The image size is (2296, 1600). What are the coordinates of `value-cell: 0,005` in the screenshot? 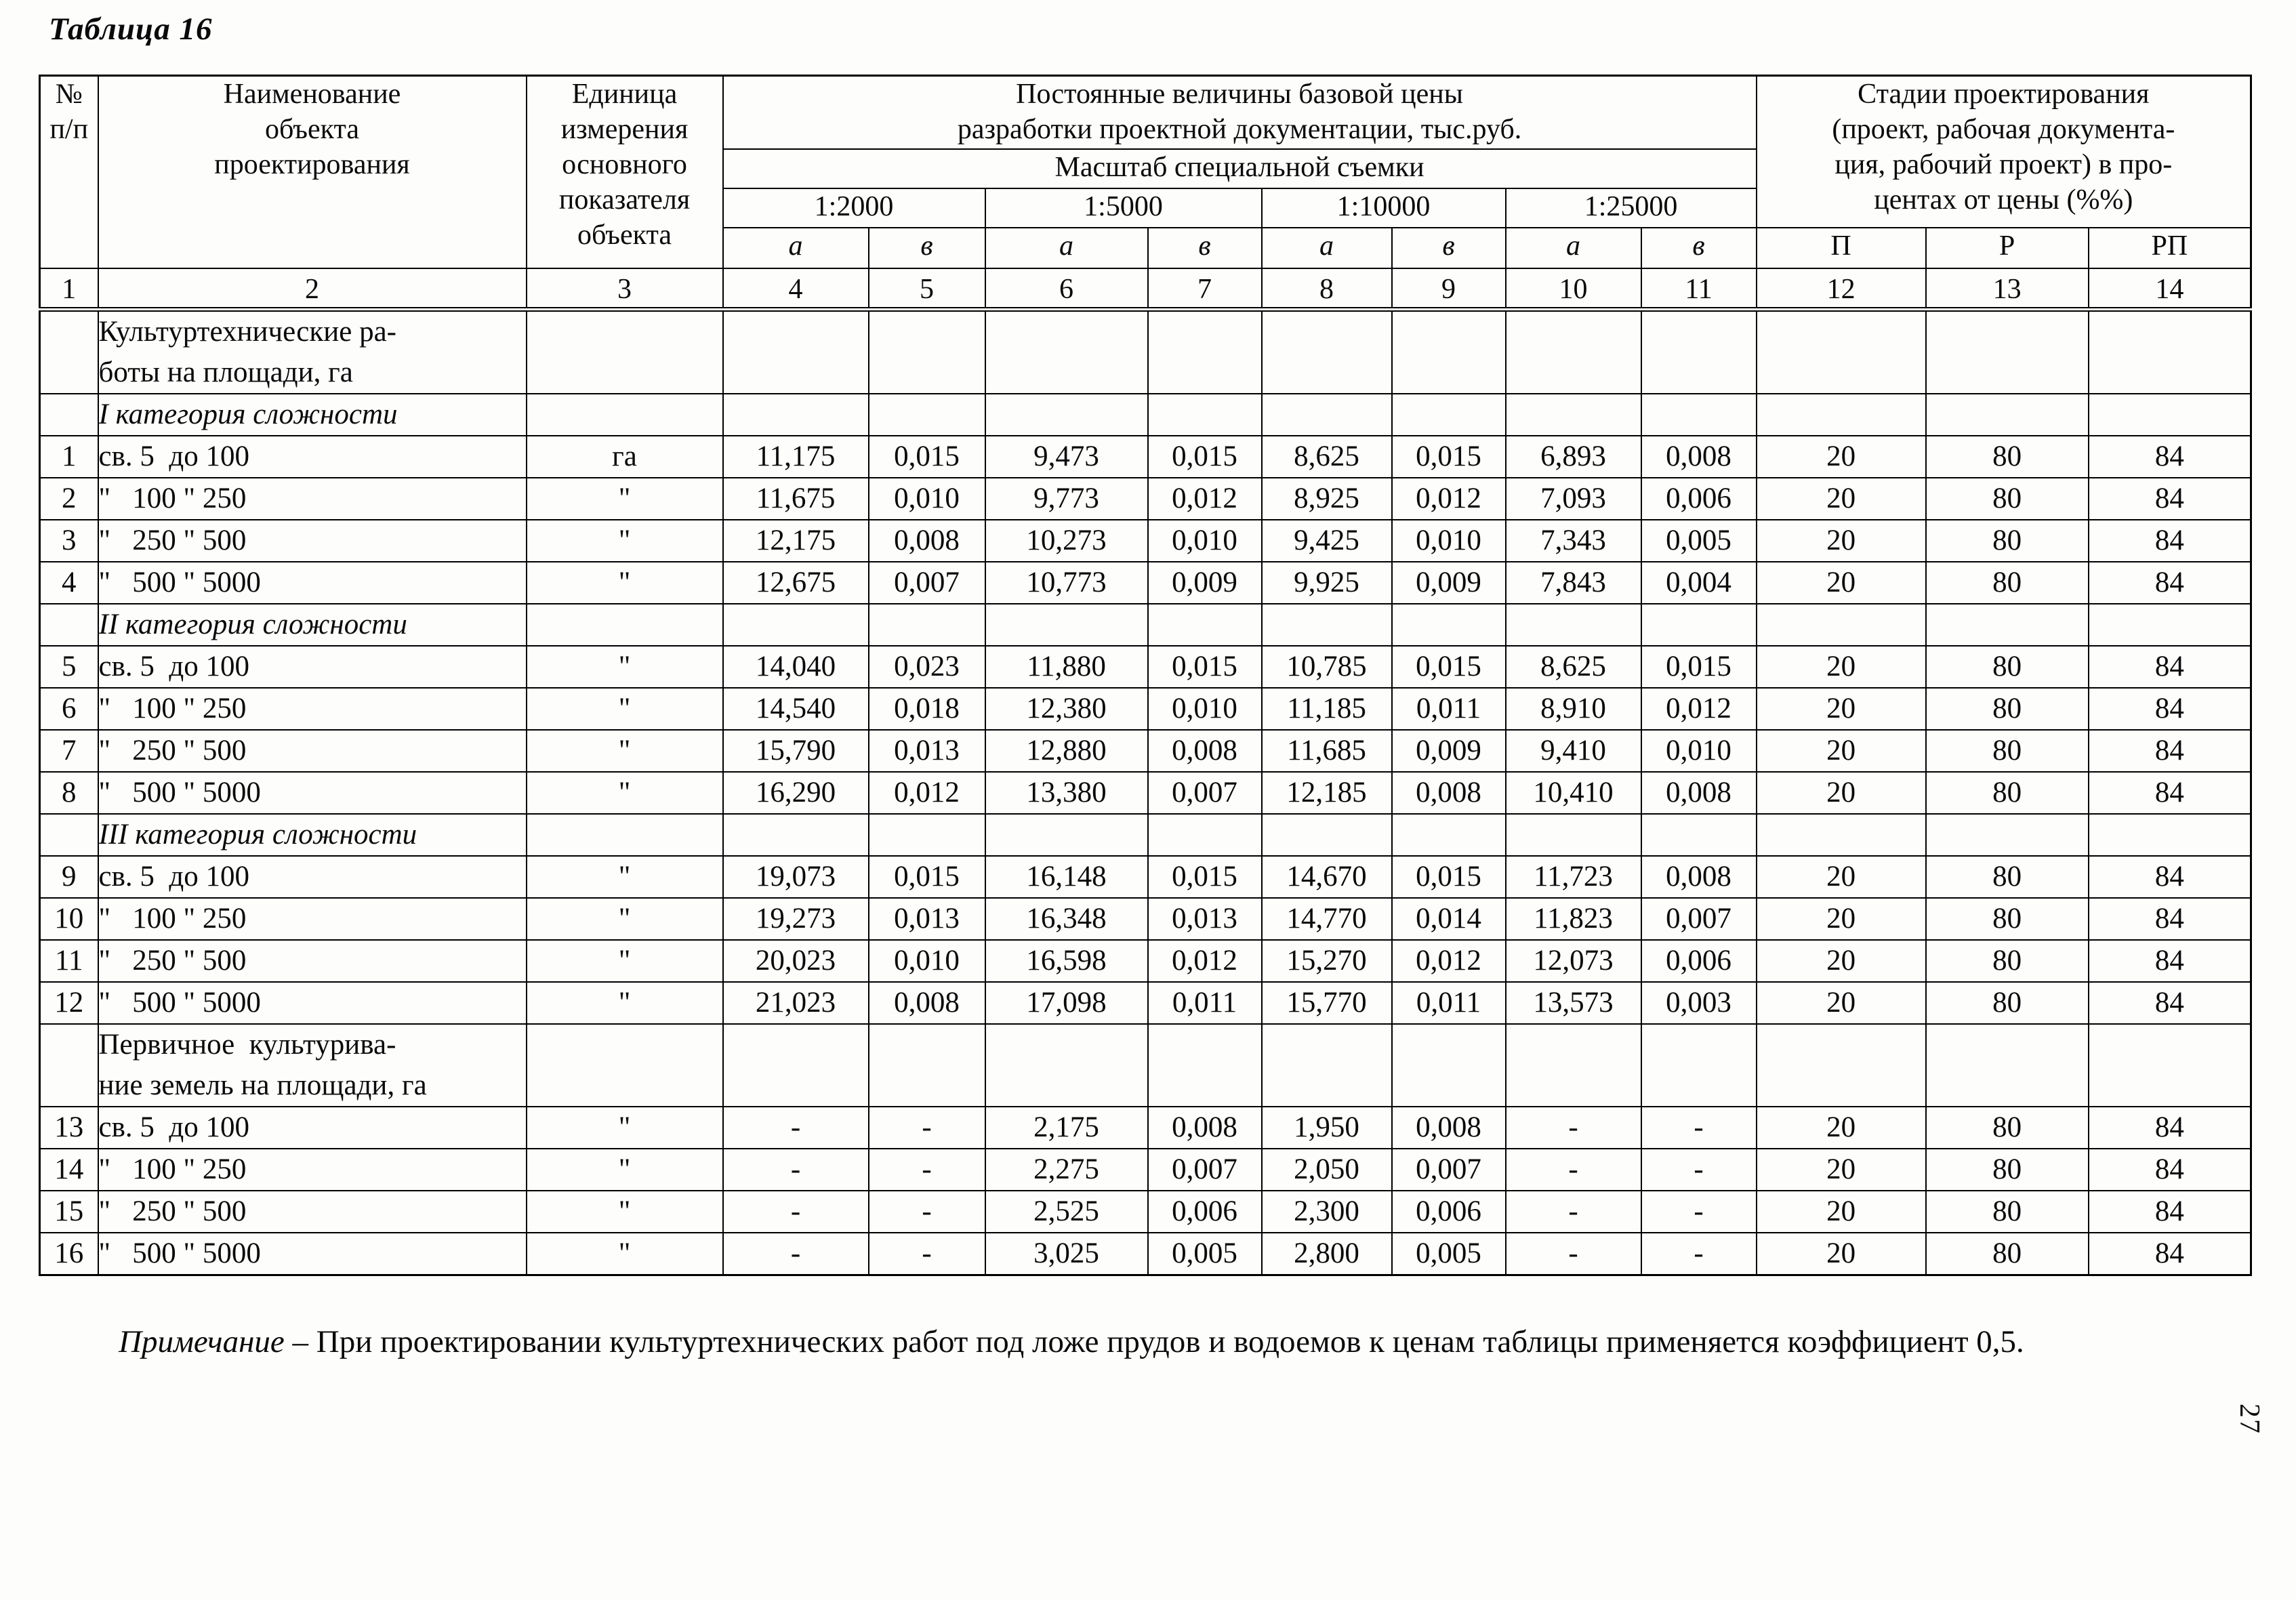 It's located at (1205, 1253).